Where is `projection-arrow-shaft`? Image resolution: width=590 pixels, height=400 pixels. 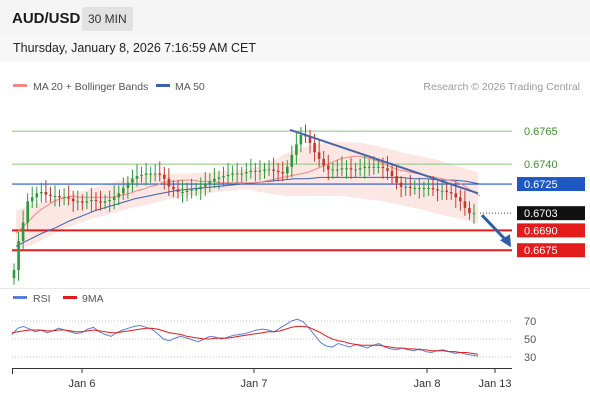
projection-arrow-shaft is located at coordinates (494, 228).